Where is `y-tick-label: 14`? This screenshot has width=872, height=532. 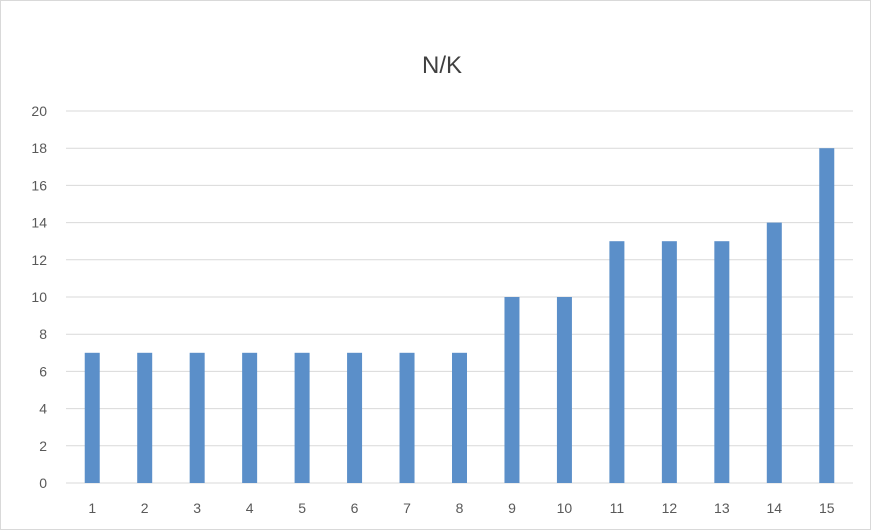 y-tick-label: 14 is located at coordinates (39, 223).